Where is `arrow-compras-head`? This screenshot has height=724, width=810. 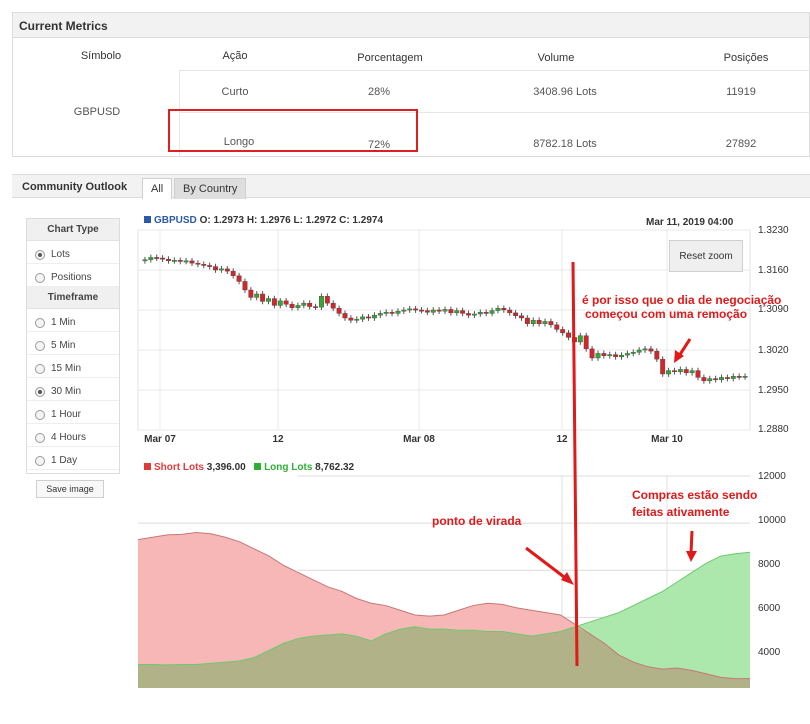
arrow-compras-head is located at coordinates (691, 556).